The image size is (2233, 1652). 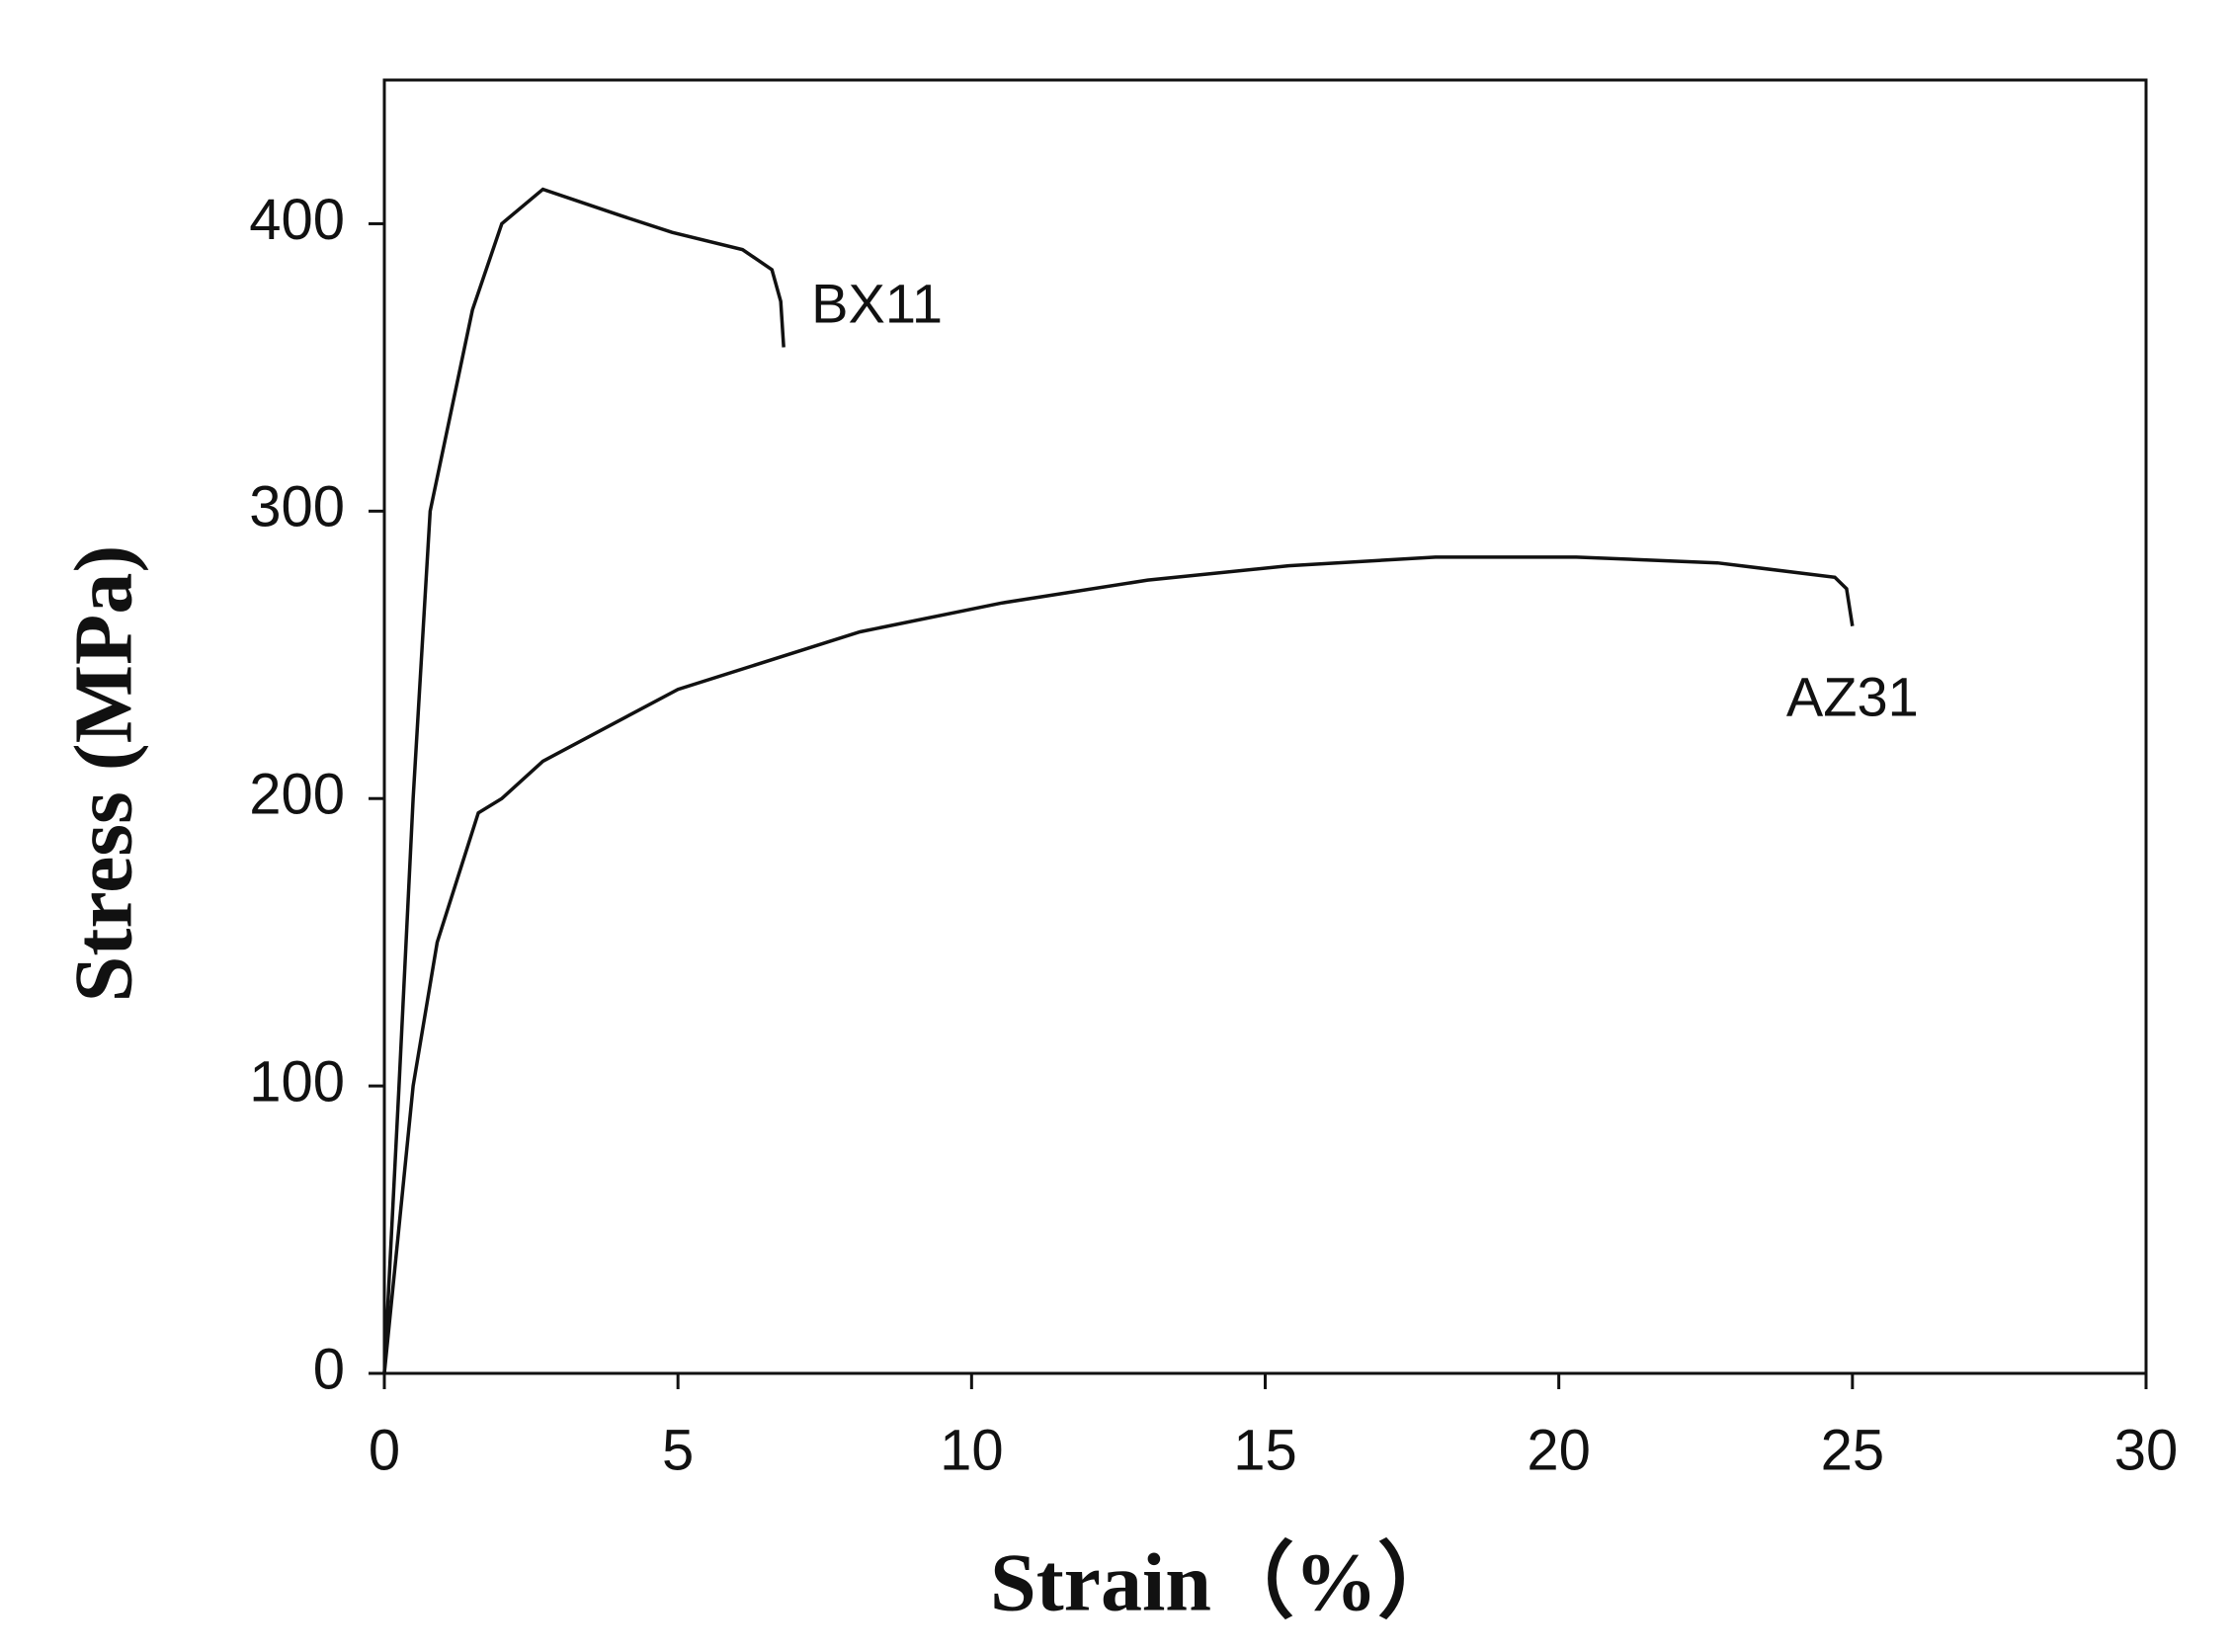 What do you see at coordinates (384, 1450) in the screenshot?
I see `x-tick-label: 0` at bounding box center [384, 1450].